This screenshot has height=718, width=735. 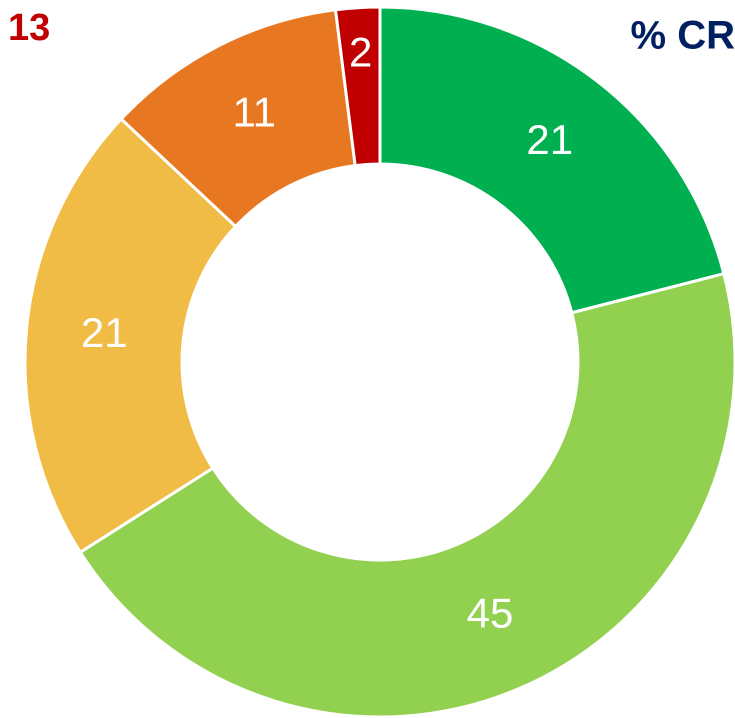 I want to click on data-label: 11, so click(x=254, y=111).